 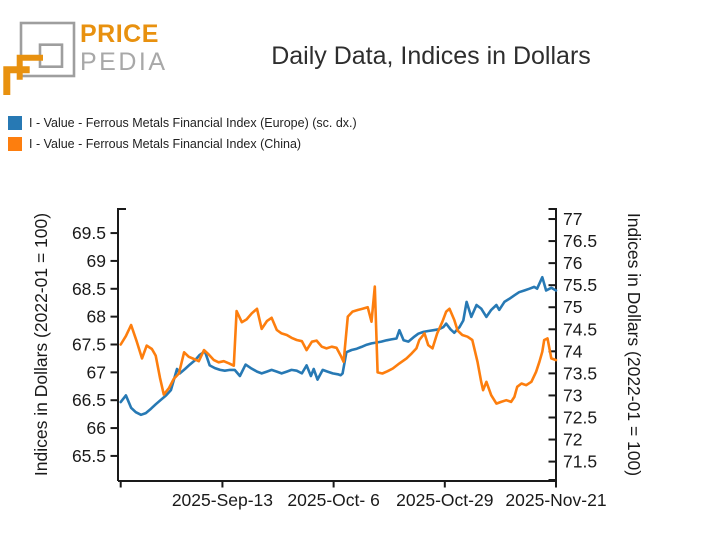 I want to click on right-axis-tick-label: 73.5, so click(x=580, y=373).